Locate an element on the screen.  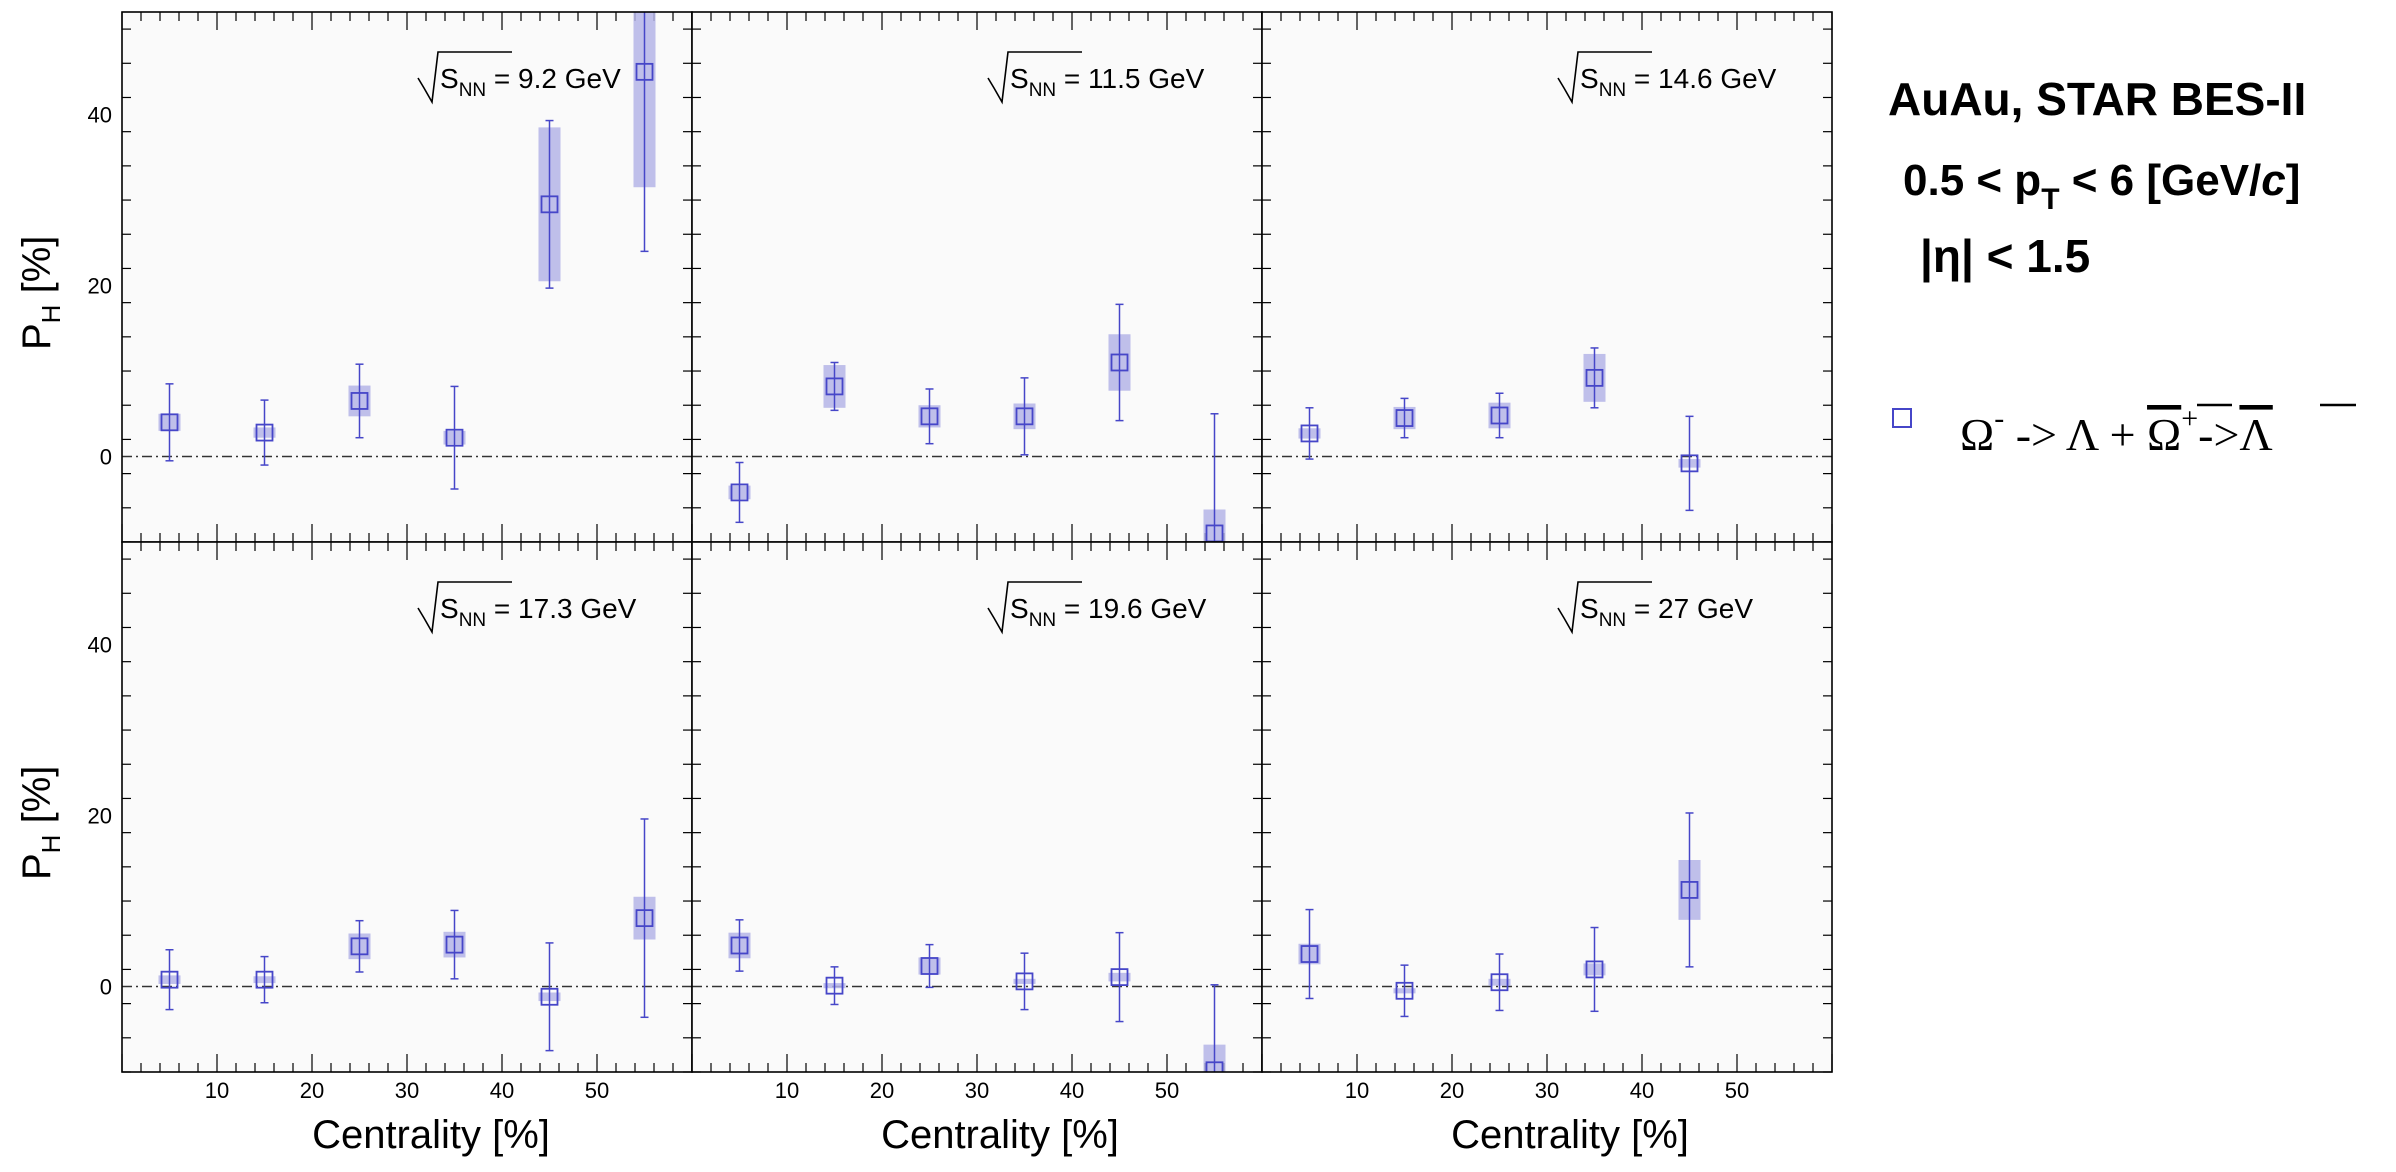
energy-label: SNN = 14.6 GeV is located at coordinates (1678, 82).